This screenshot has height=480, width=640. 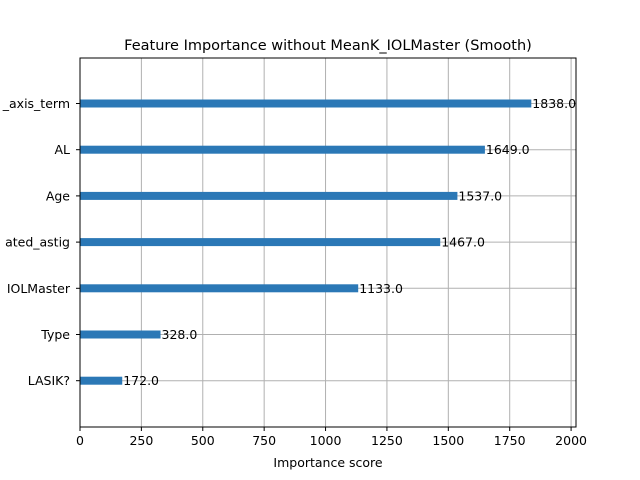 I want to click on y-category-label: AL, so click(x=62, y=149).